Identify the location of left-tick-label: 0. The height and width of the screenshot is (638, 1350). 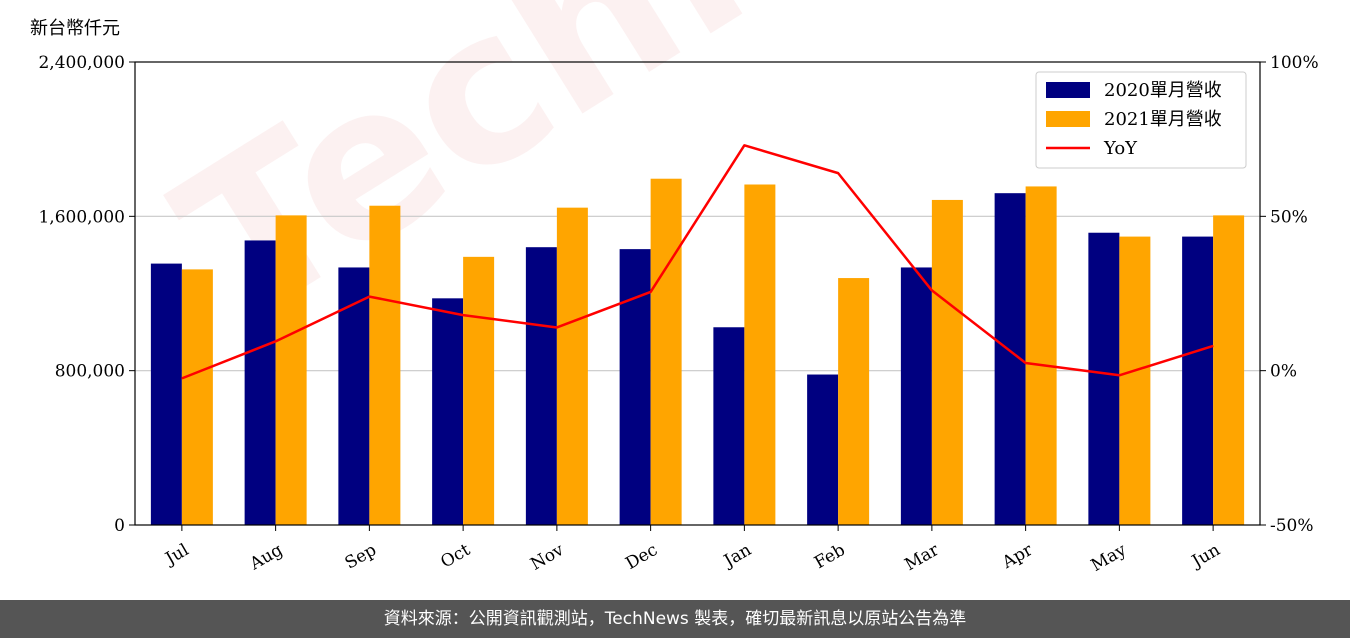
(119, 526).